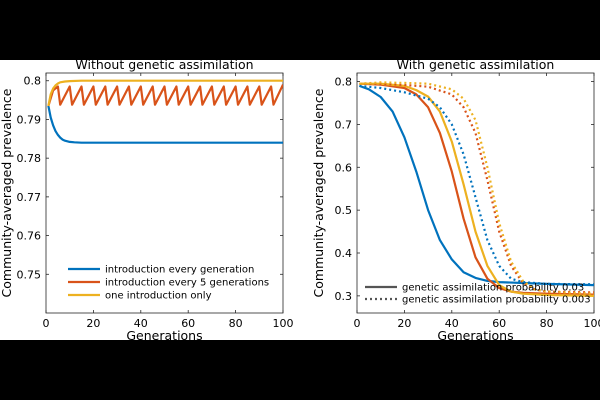 The image size is (600, 400). What do you see at coordinates (164, 64) in the screenshot?
I see `chart-title: Without genetic assimilation` at bounding box center [164, 64].